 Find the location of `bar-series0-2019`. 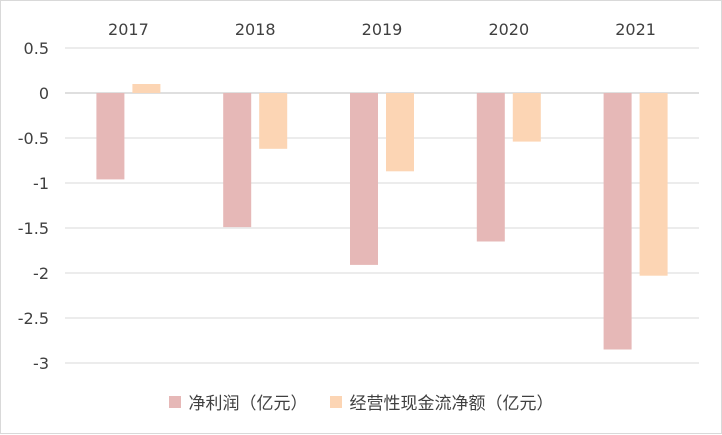

bar-series0-2019 is located at coordinates (364, 179).